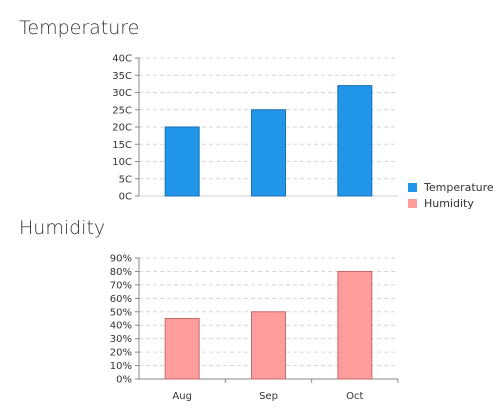  I want to click on humidity-y-tick-label: 60%, so click(121, 299).